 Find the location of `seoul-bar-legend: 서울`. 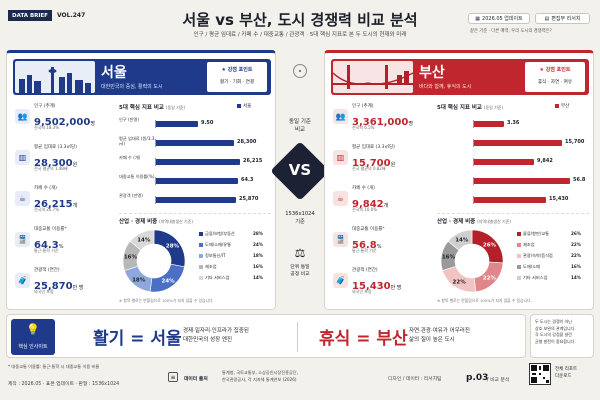

seoul-bar-legend: 서울 is located at coordinates (244, 106).